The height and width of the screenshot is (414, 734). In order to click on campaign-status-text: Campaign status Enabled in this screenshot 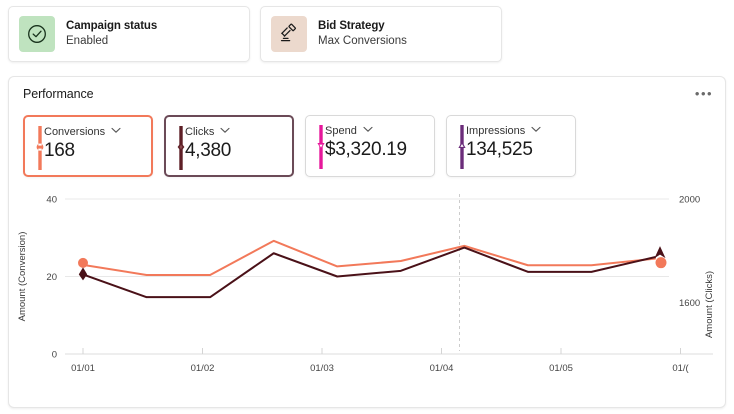, I will do `click(111, 34)`.